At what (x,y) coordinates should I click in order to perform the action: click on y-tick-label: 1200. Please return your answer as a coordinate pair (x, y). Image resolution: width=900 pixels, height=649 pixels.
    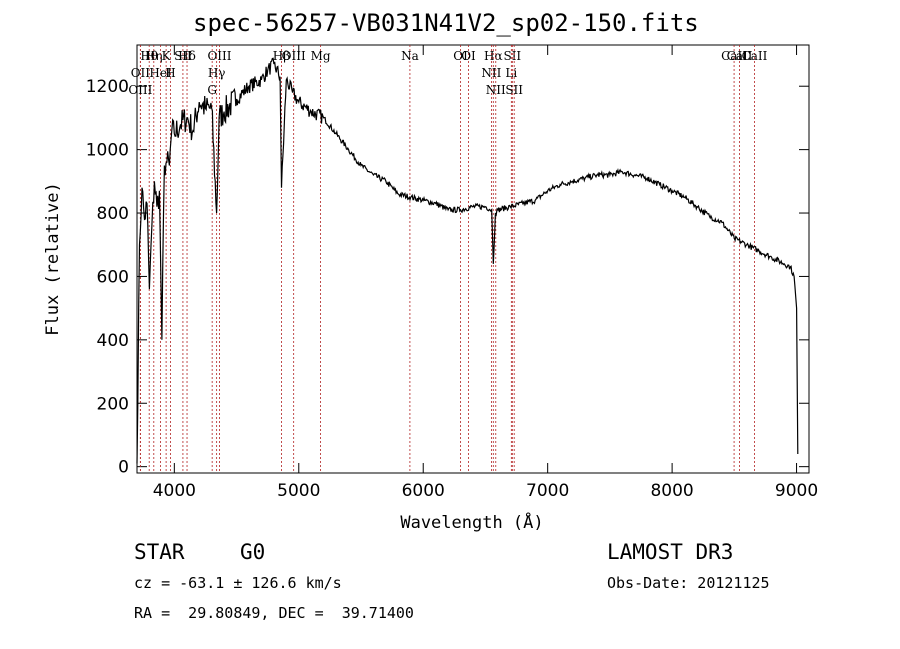
    Looking at the image, I should click on (107, 87).